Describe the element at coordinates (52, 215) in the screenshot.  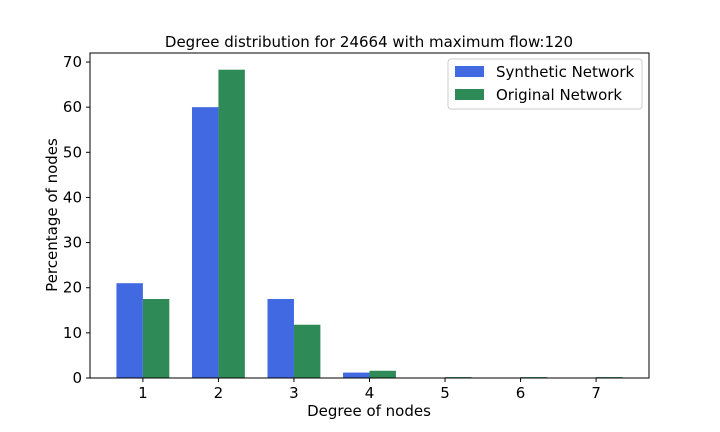
I see `y-axis-label: Percentage of nodes` at that location.